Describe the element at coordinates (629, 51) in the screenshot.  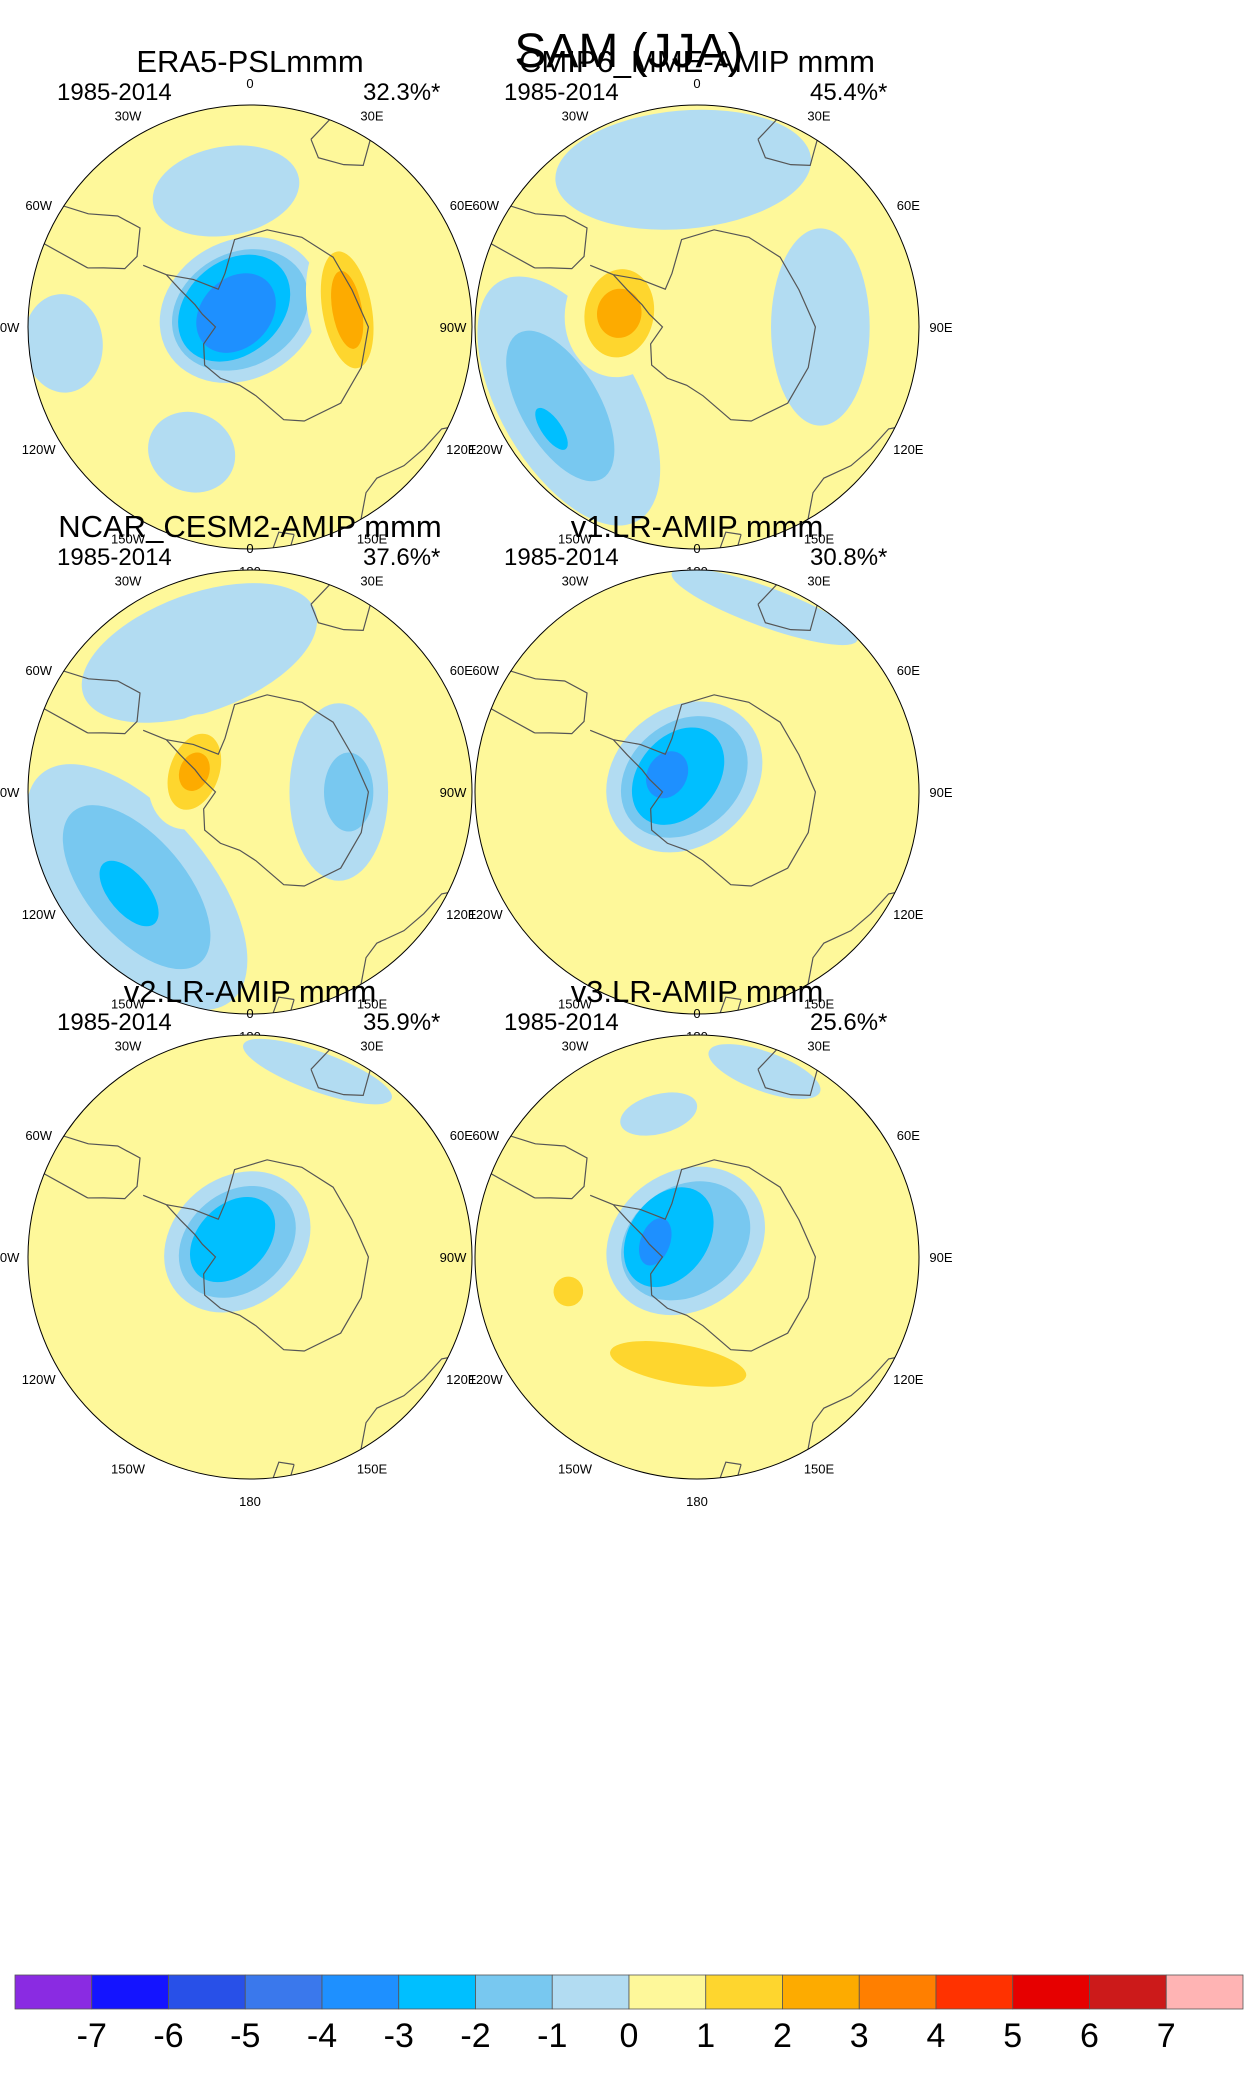
I see `figure-title: SAM (JJA)` at that location.